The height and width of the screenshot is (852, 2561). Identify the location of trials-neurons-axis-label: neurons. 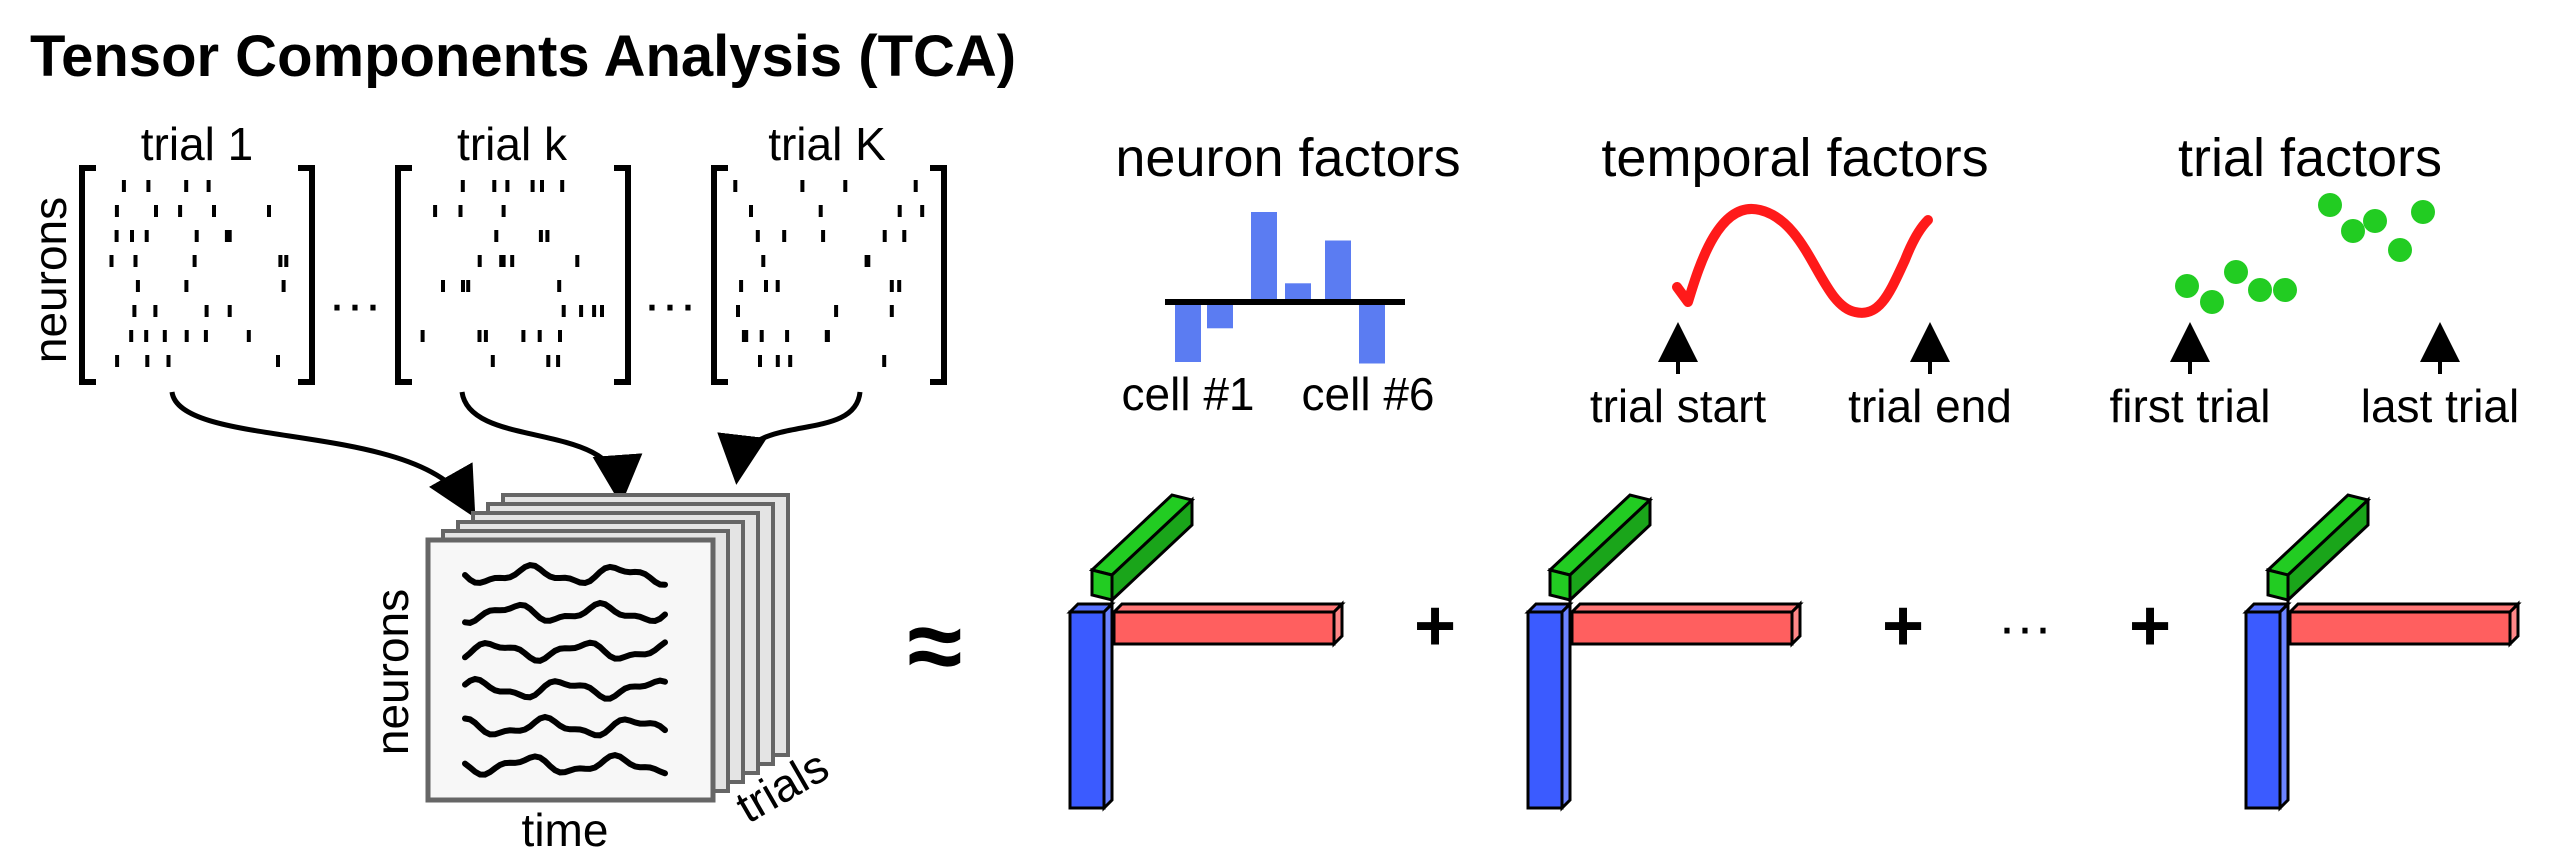
(50, 280).